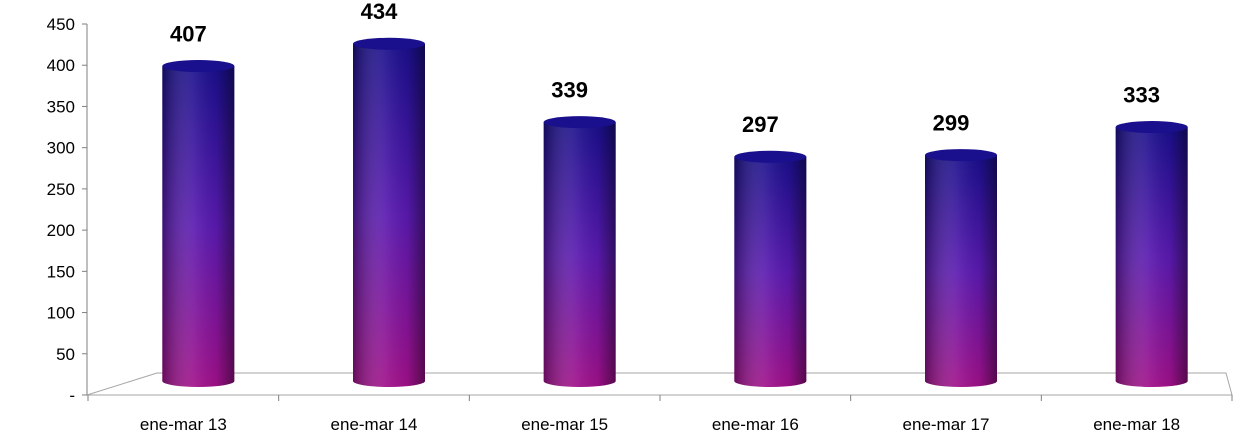  I want to click on floor-plane, so click(659, 384).